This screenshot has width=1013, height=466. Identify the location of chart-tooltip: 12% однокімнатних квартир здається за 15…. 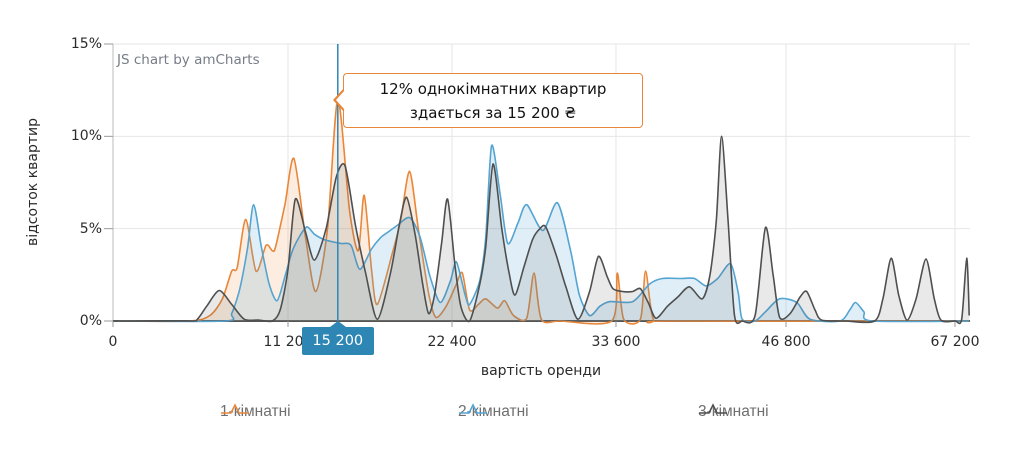
(488, 100).